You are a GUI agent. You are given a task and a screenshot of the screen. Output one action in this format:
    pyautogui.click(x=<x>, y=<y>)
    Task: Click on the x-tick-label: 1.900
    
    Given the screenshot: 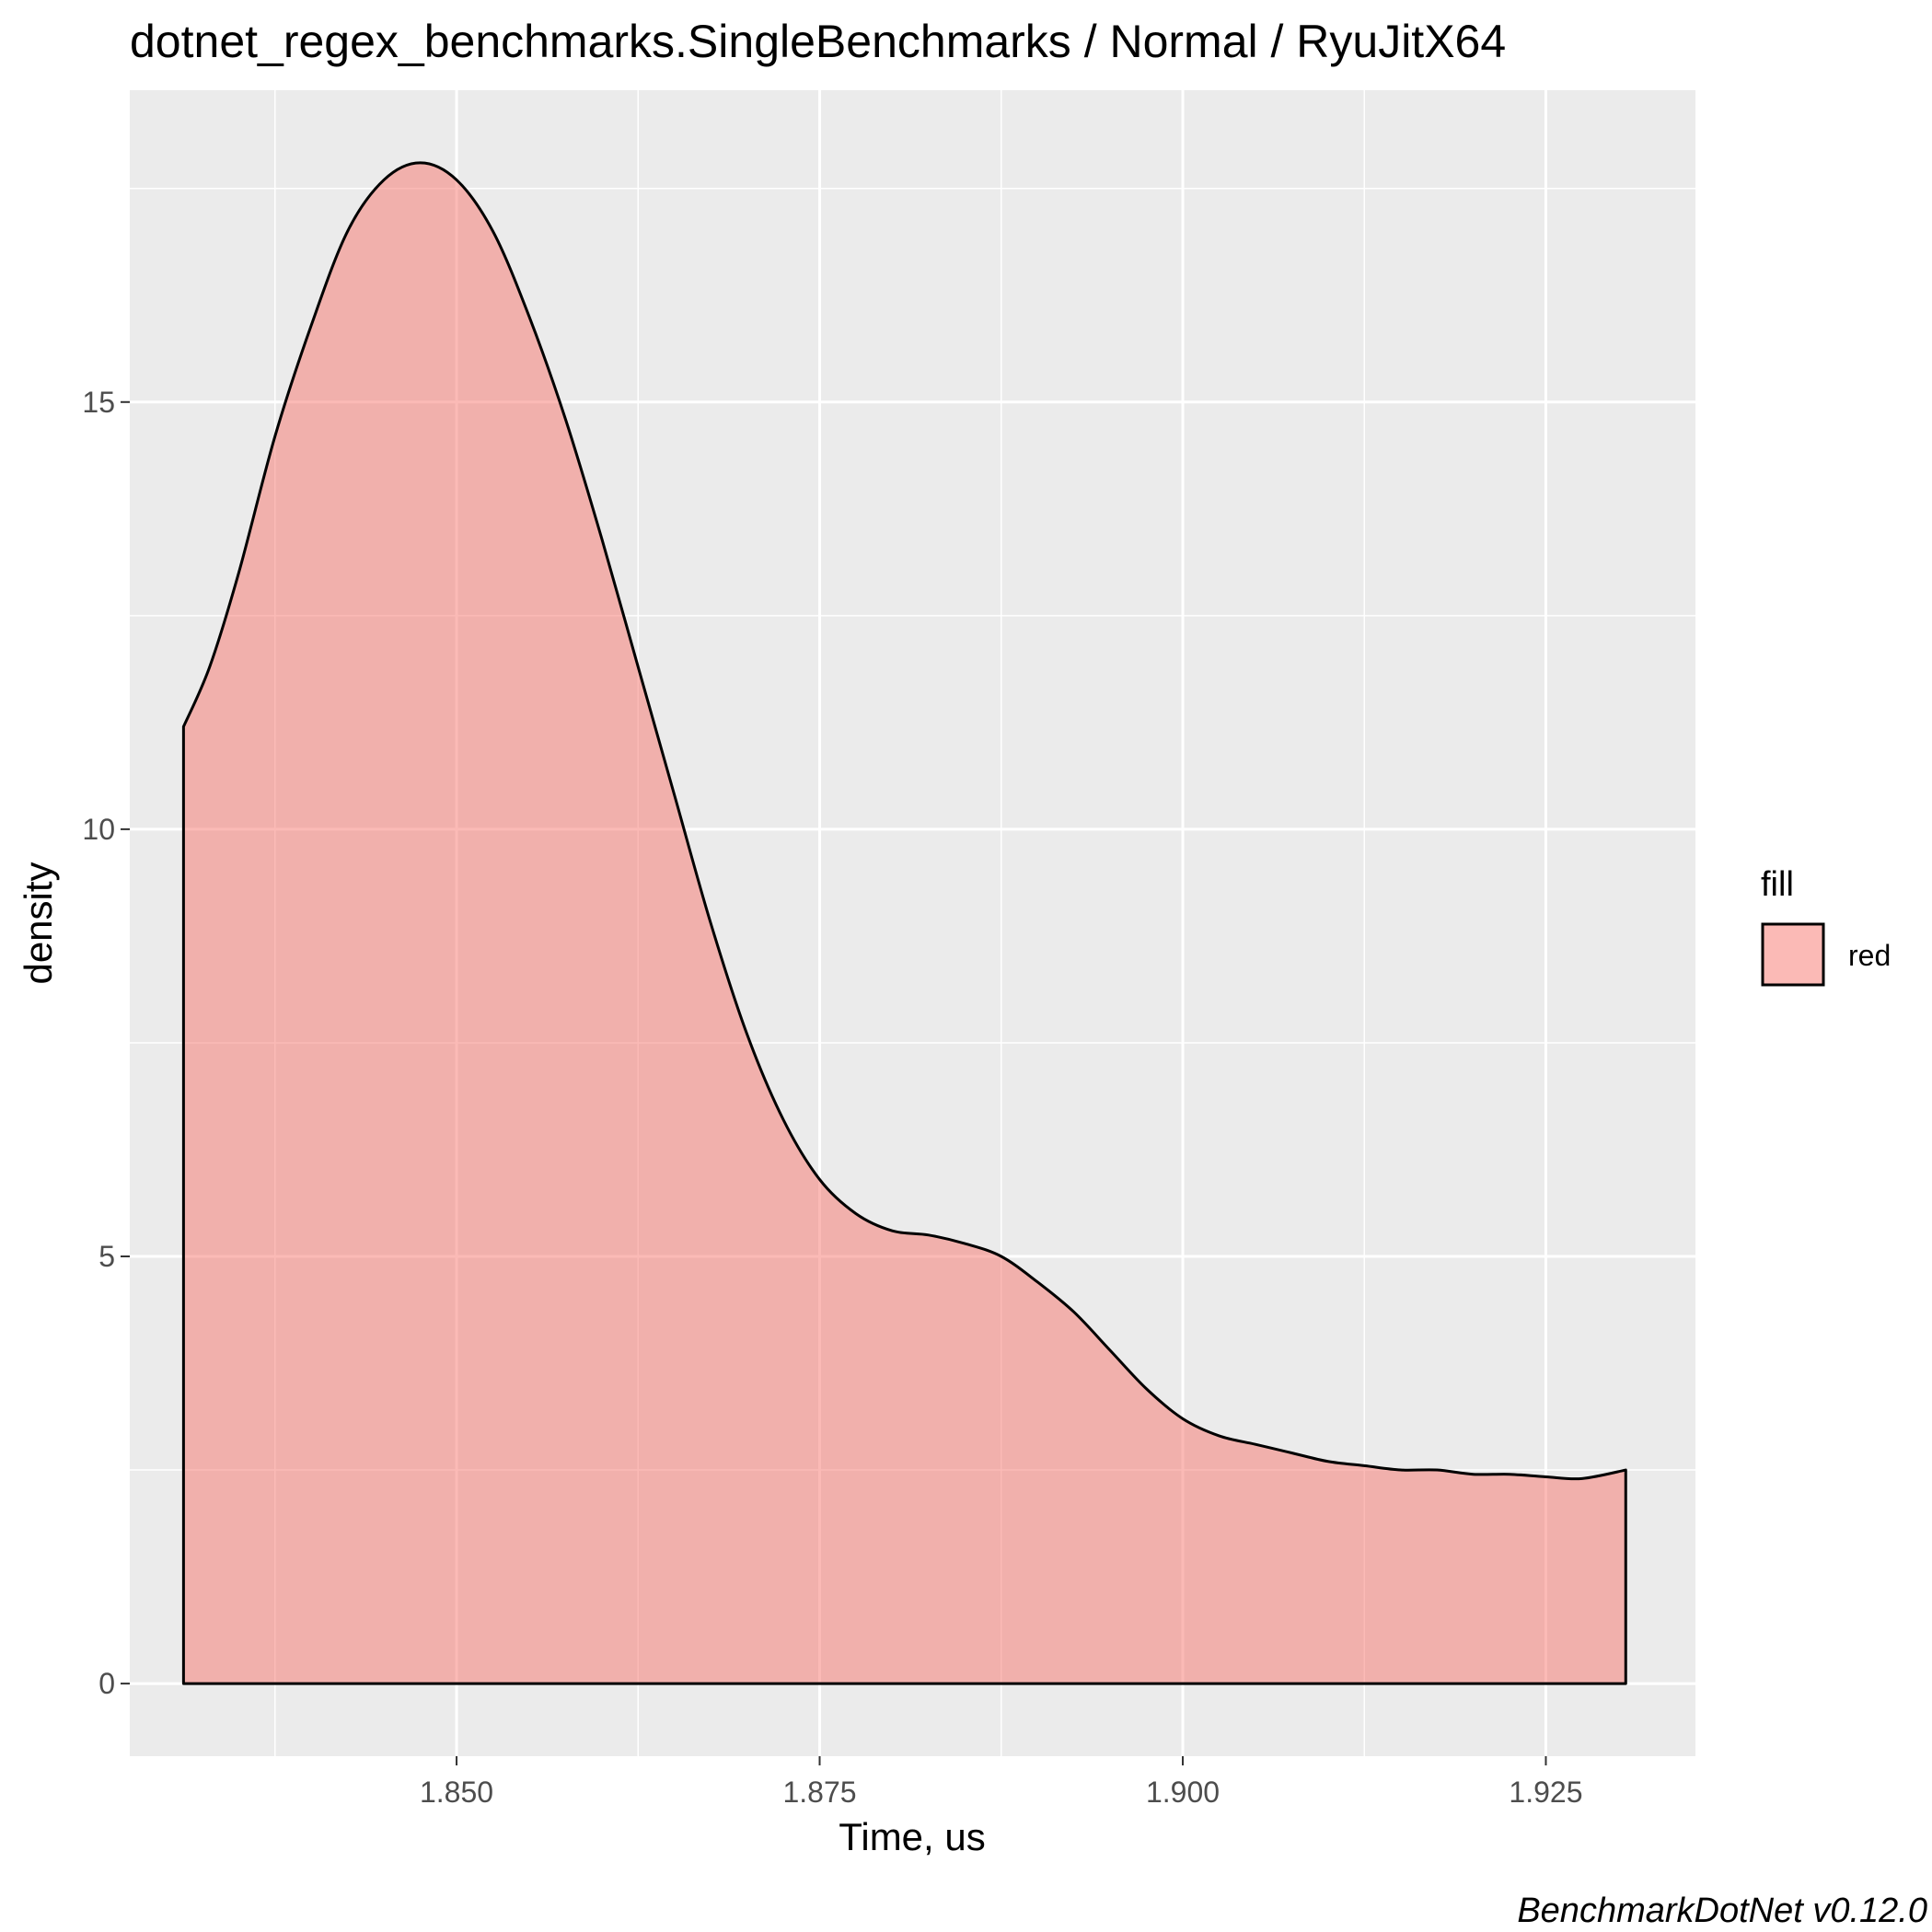 What is the action you would take?
    pyautogui.click(x=1183, y=1793)
    